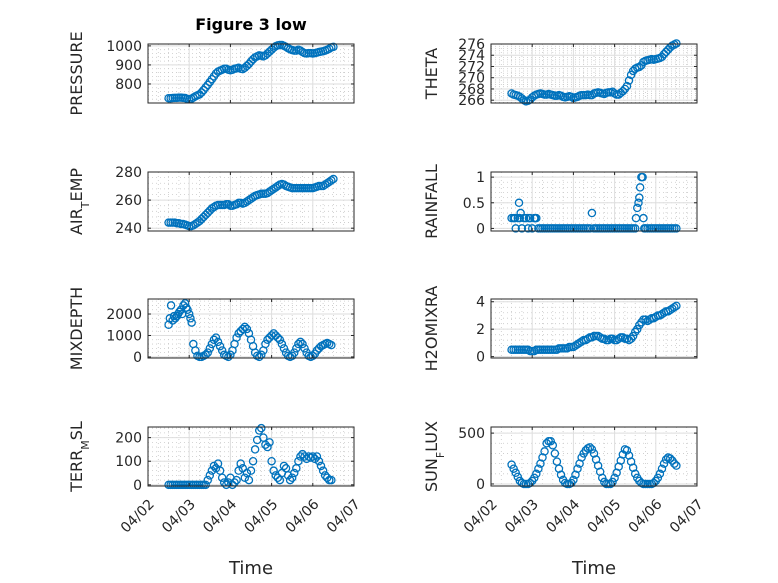 The image size is (778, 583). I want to click on y-tick-label: 900, so click(128, 66).